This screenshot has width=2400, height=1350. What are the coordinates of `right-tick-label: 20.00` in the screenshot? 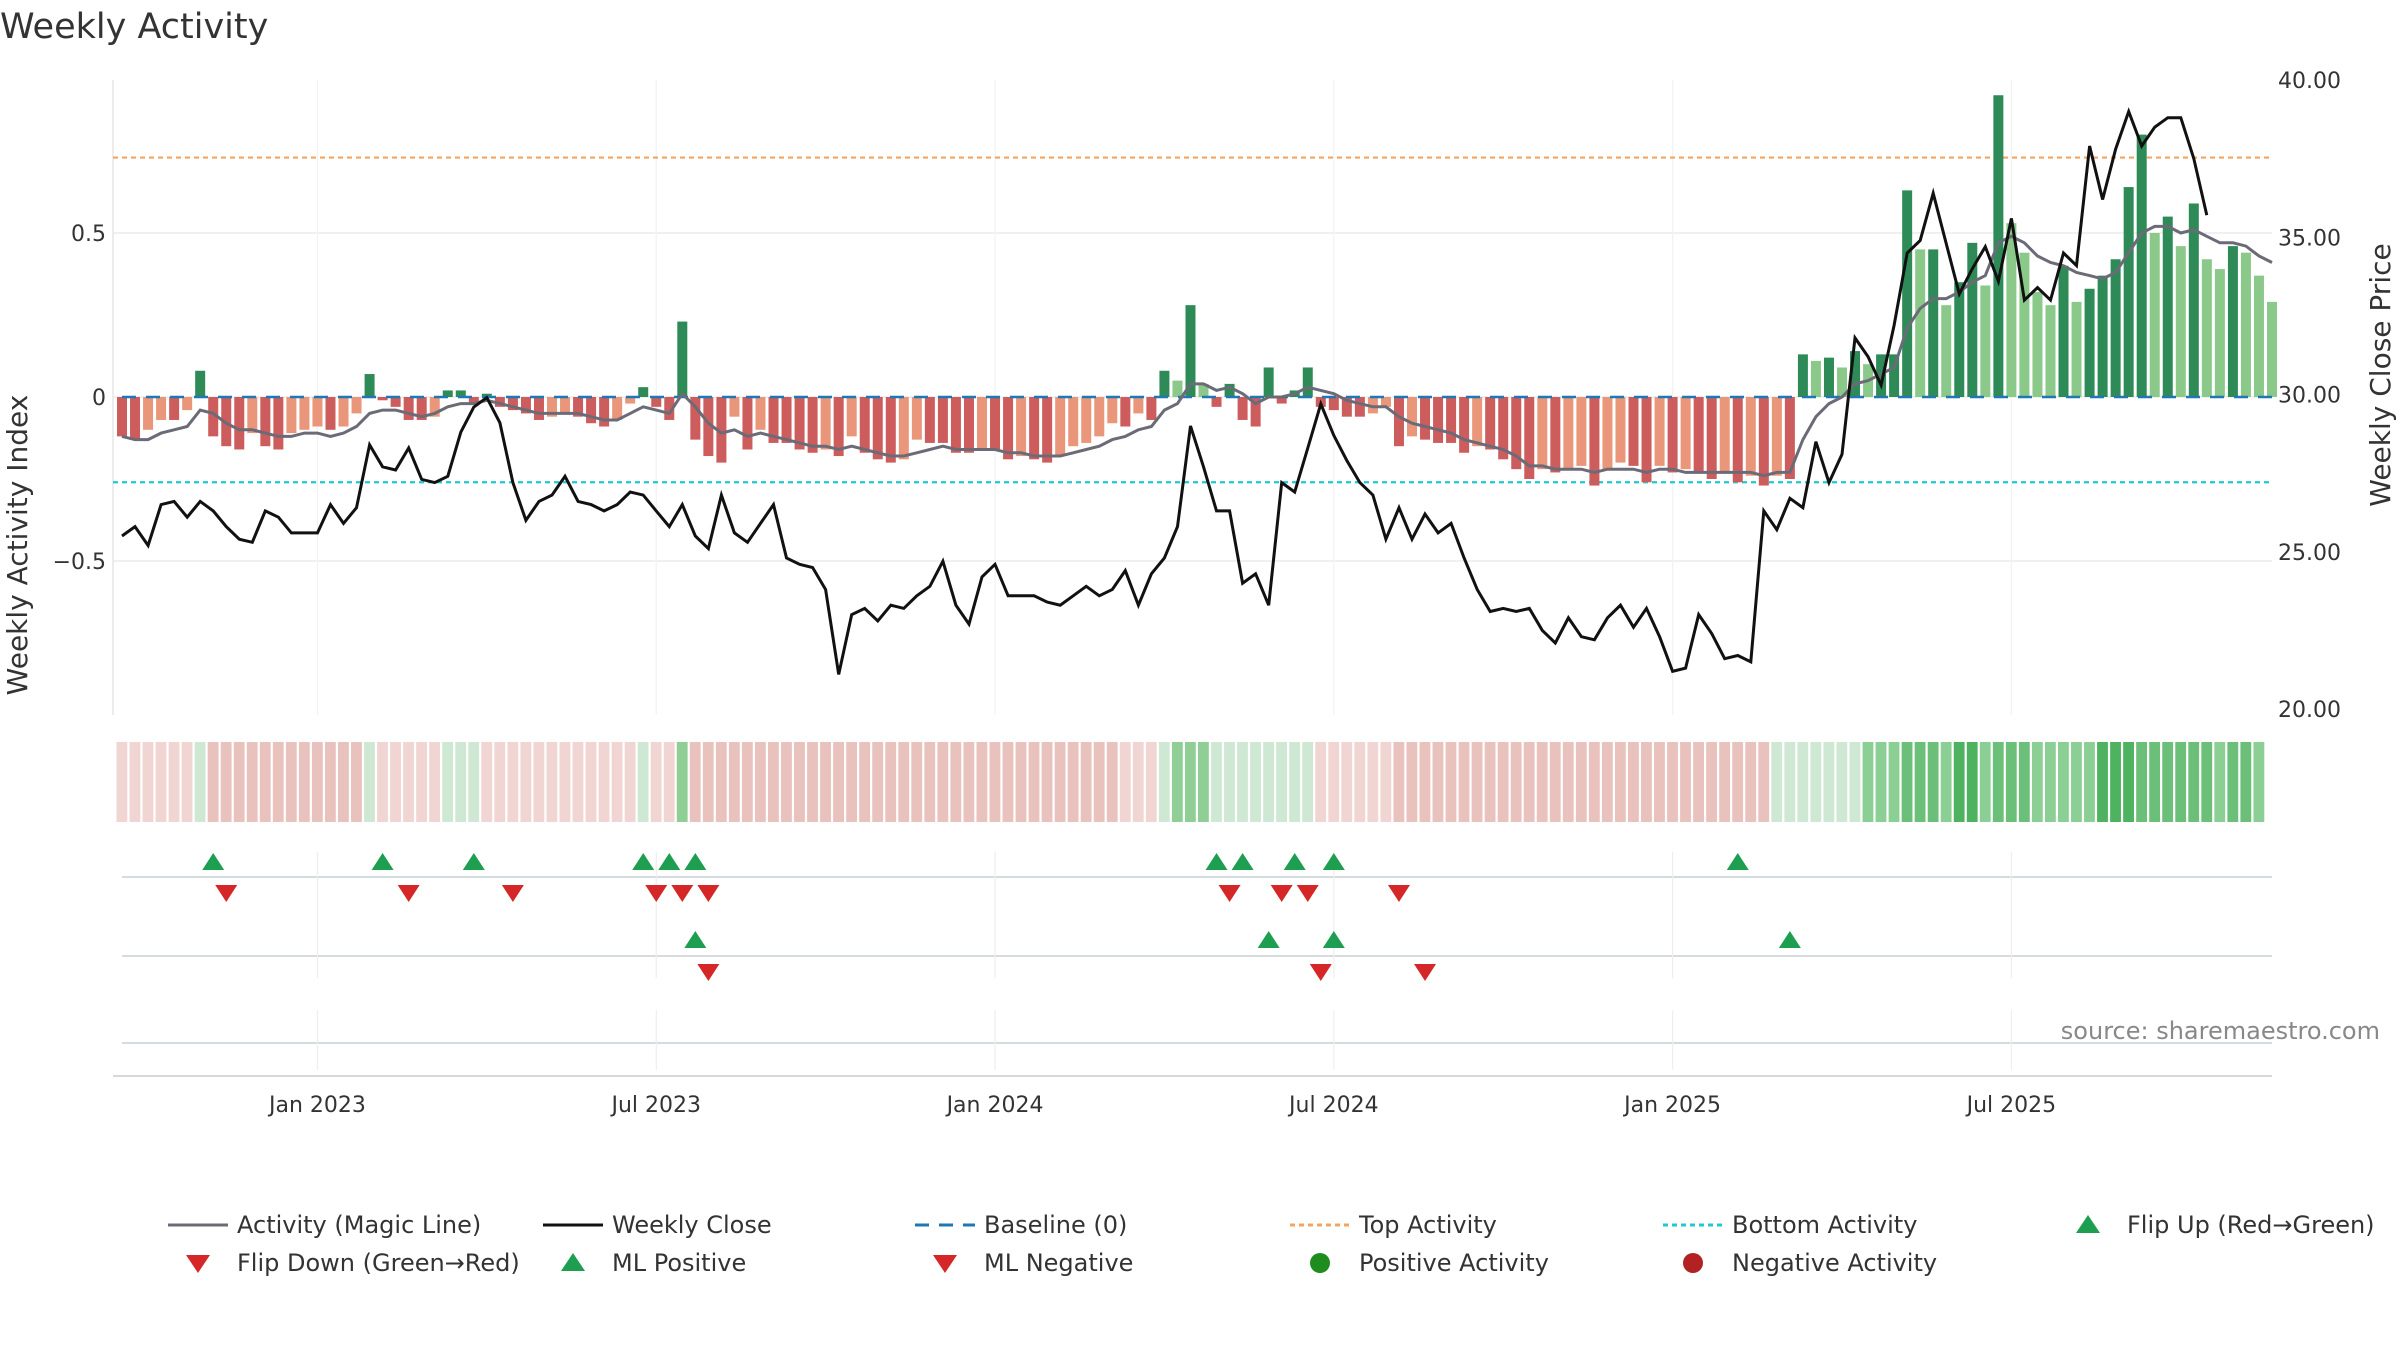 It's located at (2309, 710).